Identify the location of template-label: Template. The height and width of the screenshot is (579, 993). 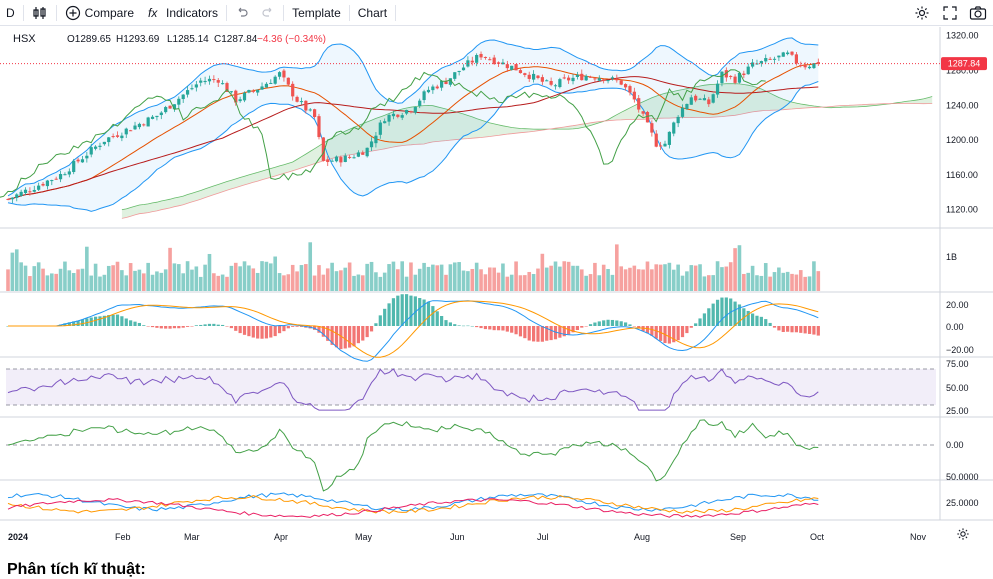
(316, 12).